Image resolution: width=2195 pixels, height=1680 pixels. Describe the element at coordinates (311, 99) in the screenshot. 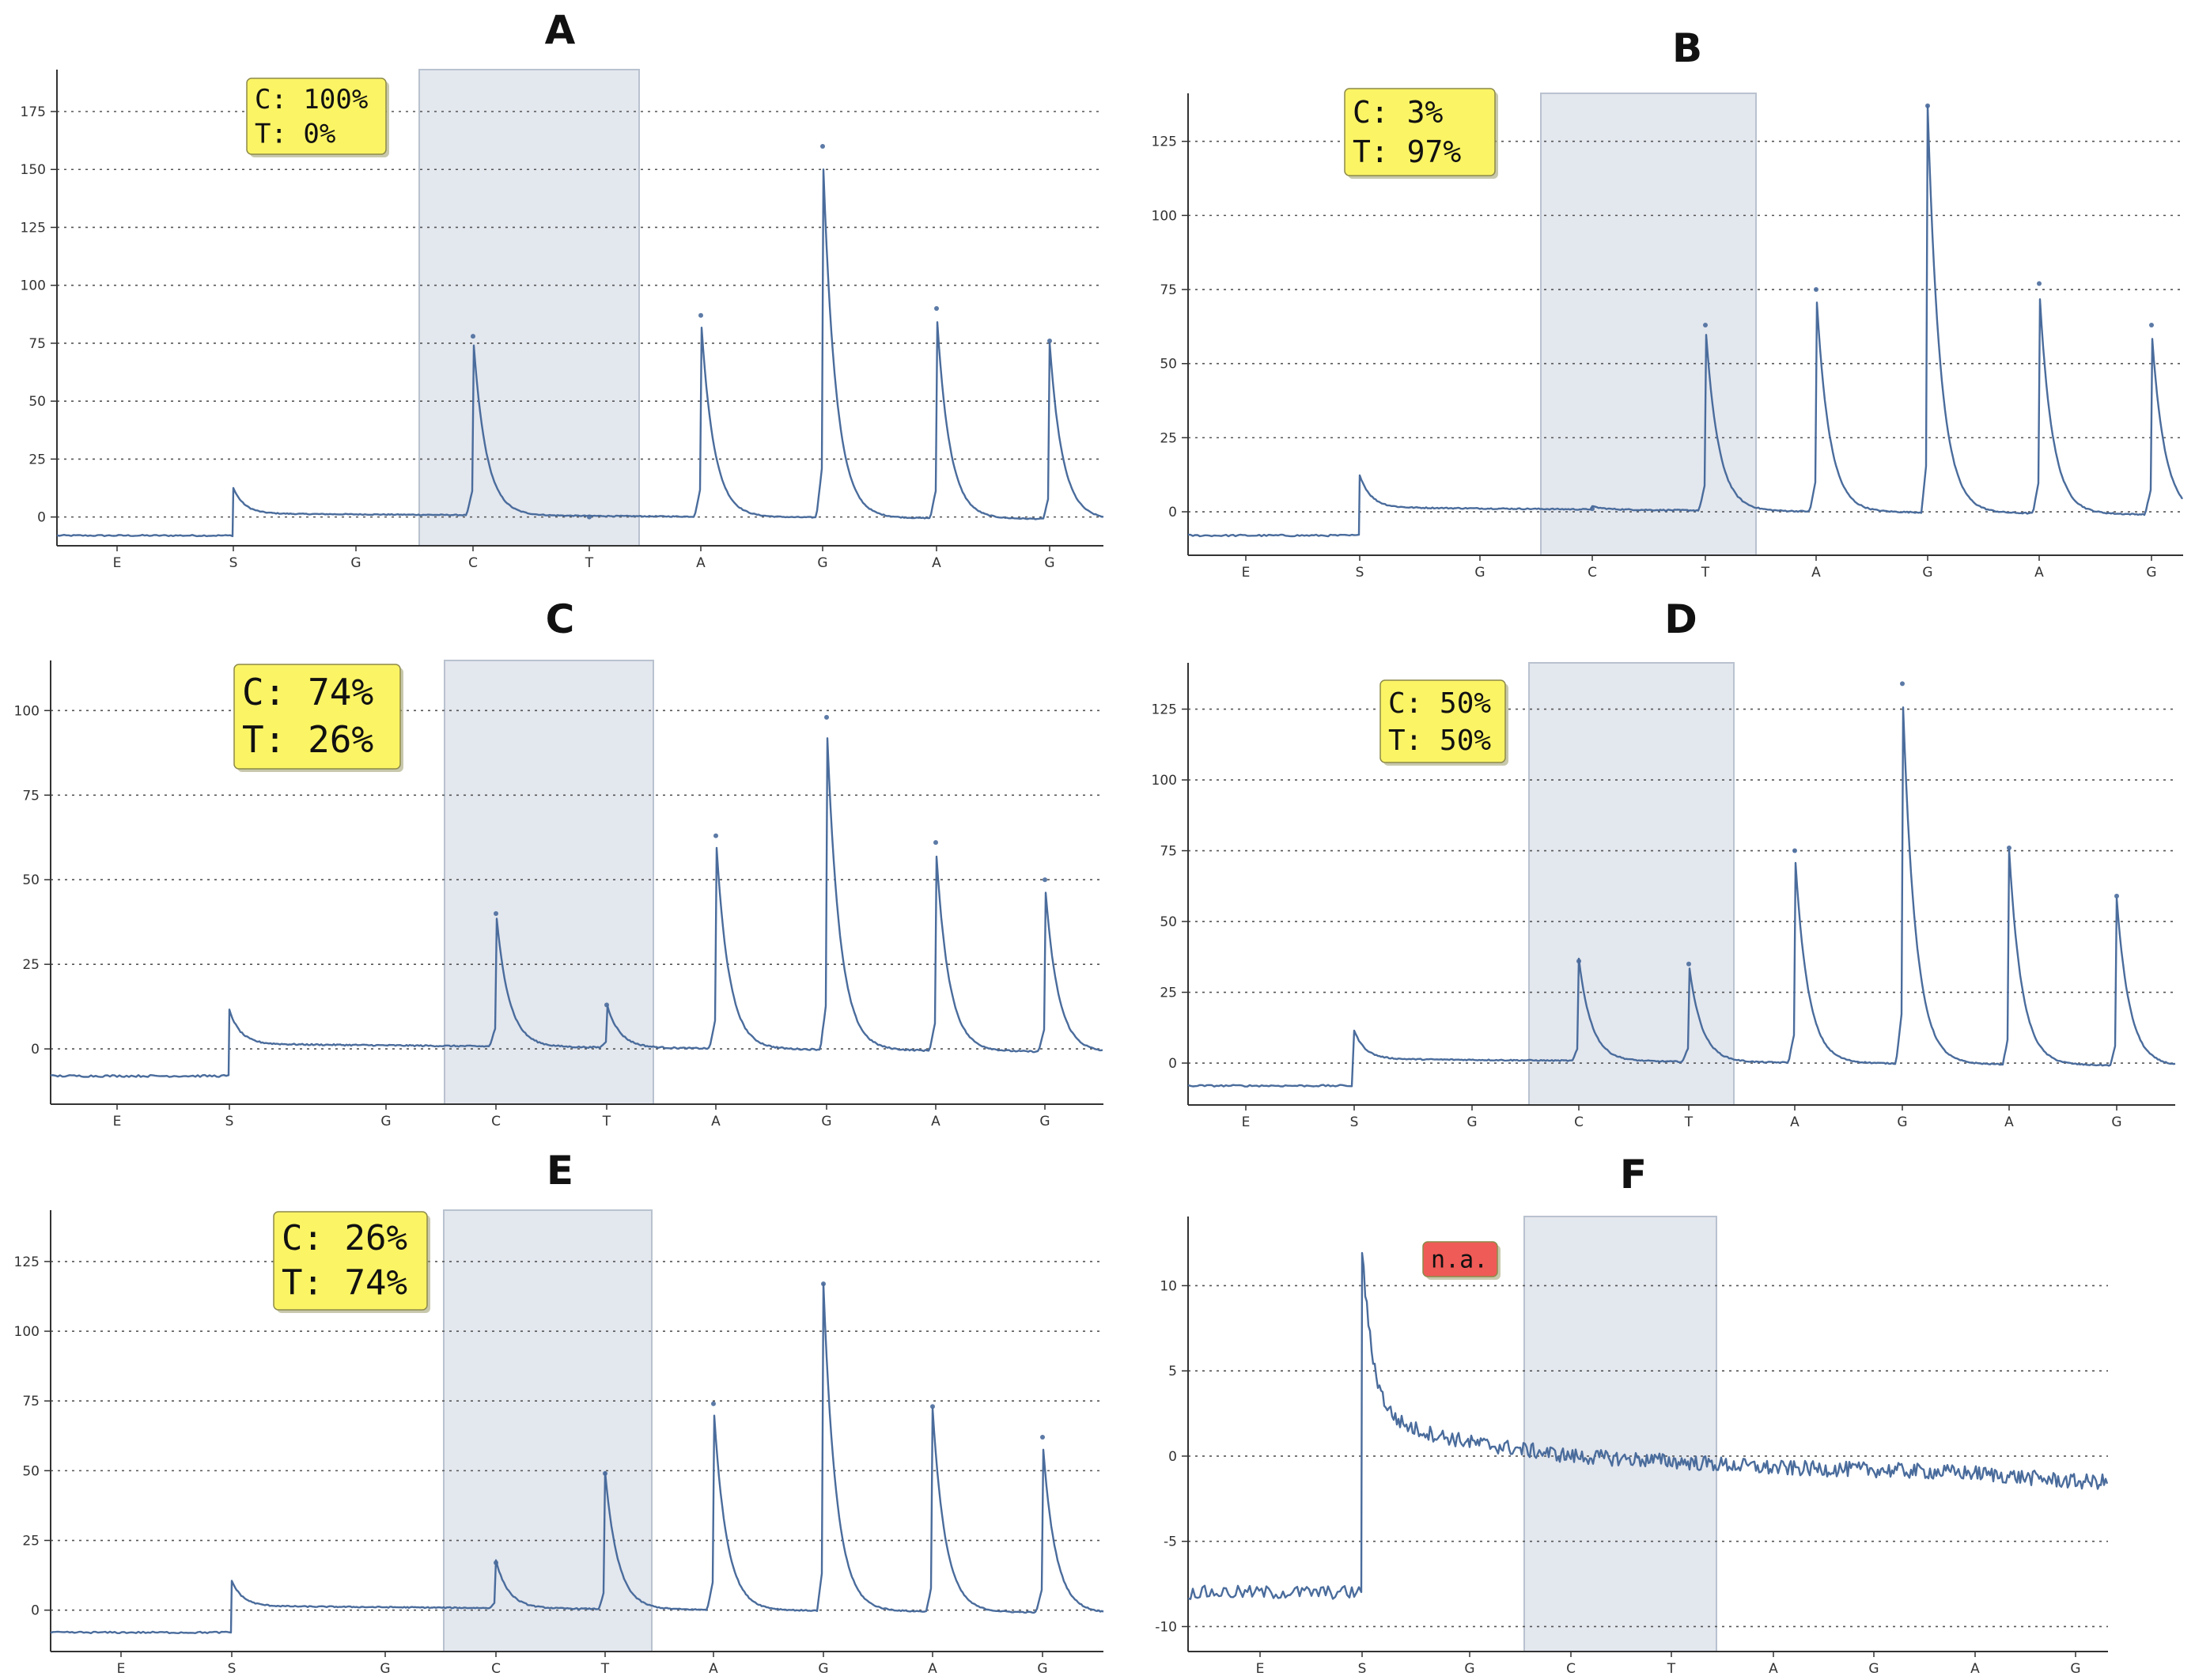

I see `badge-line: C: 100%` at that location.